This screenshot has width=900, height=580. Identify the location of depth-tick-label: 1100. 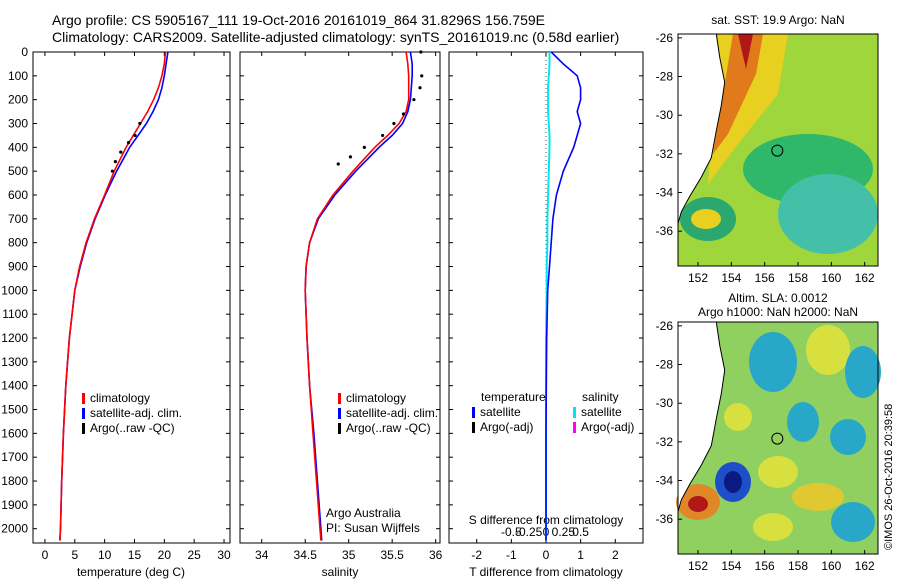
(15, 314).